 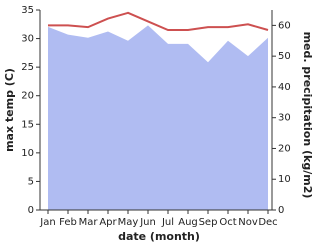 I want to click on x-tick-label: Apr, so click(x=108, y=222).